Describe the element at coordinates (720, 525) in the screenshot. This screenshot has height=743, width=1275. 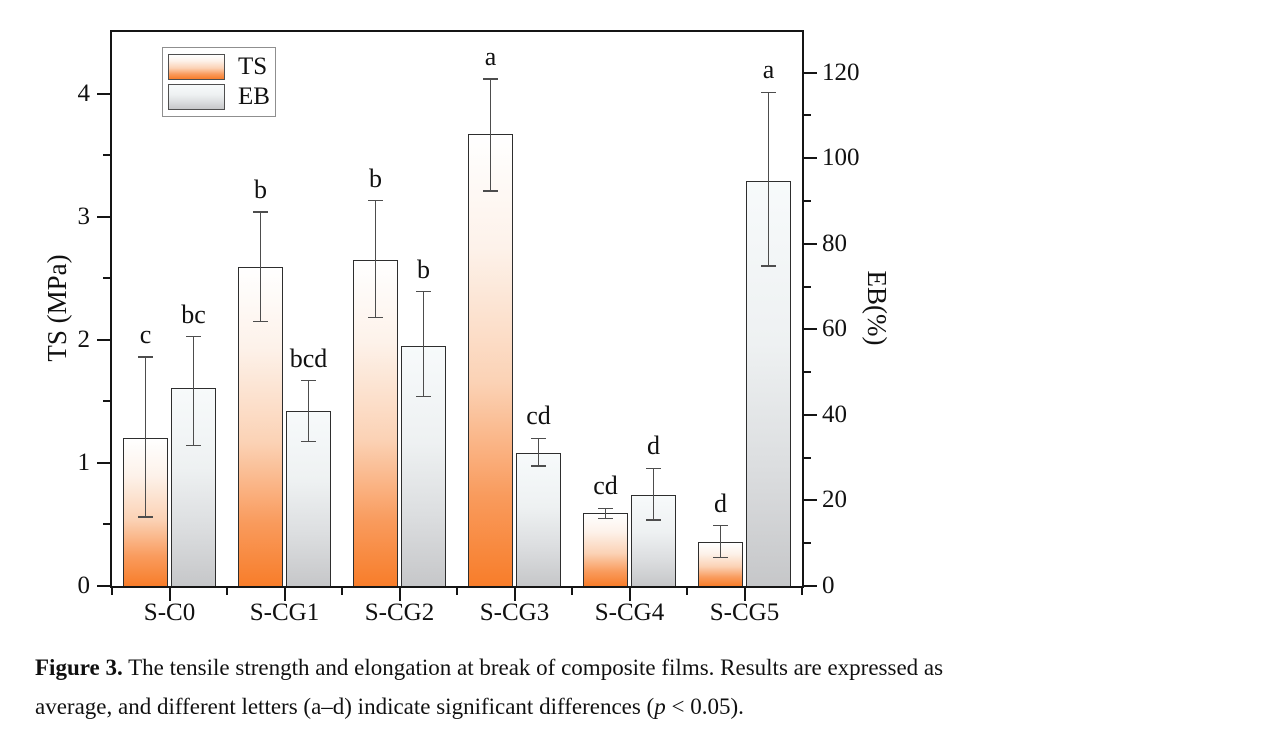
I see `error-cap-top-ts-S-CG5` at that location.